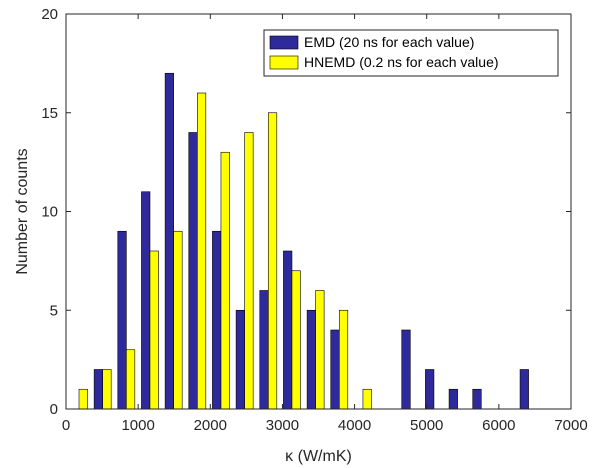  I want to click on x-tick-label: 3000, so click(282, 425).